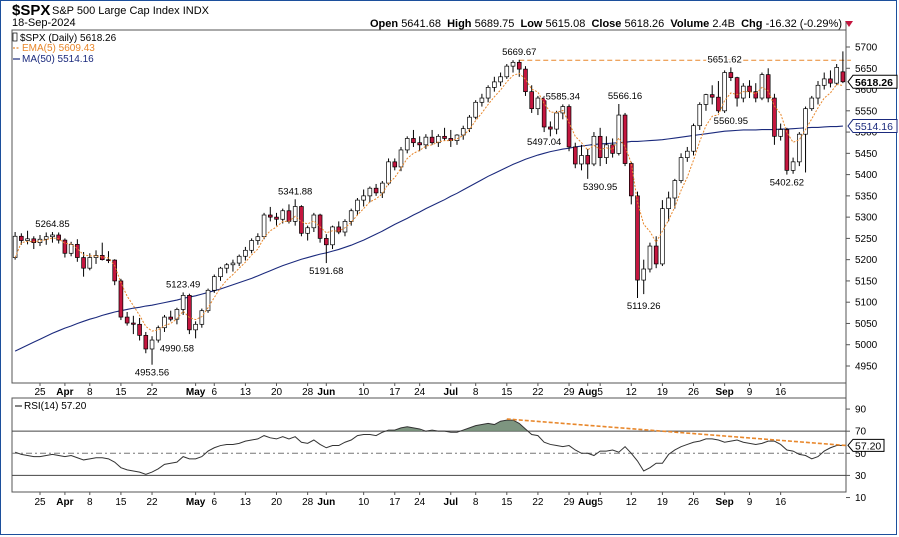  What do you see at coordinates (849, 24) in the screenshot?
I see `down-arrow-icon` at bounding box center [849, 24].